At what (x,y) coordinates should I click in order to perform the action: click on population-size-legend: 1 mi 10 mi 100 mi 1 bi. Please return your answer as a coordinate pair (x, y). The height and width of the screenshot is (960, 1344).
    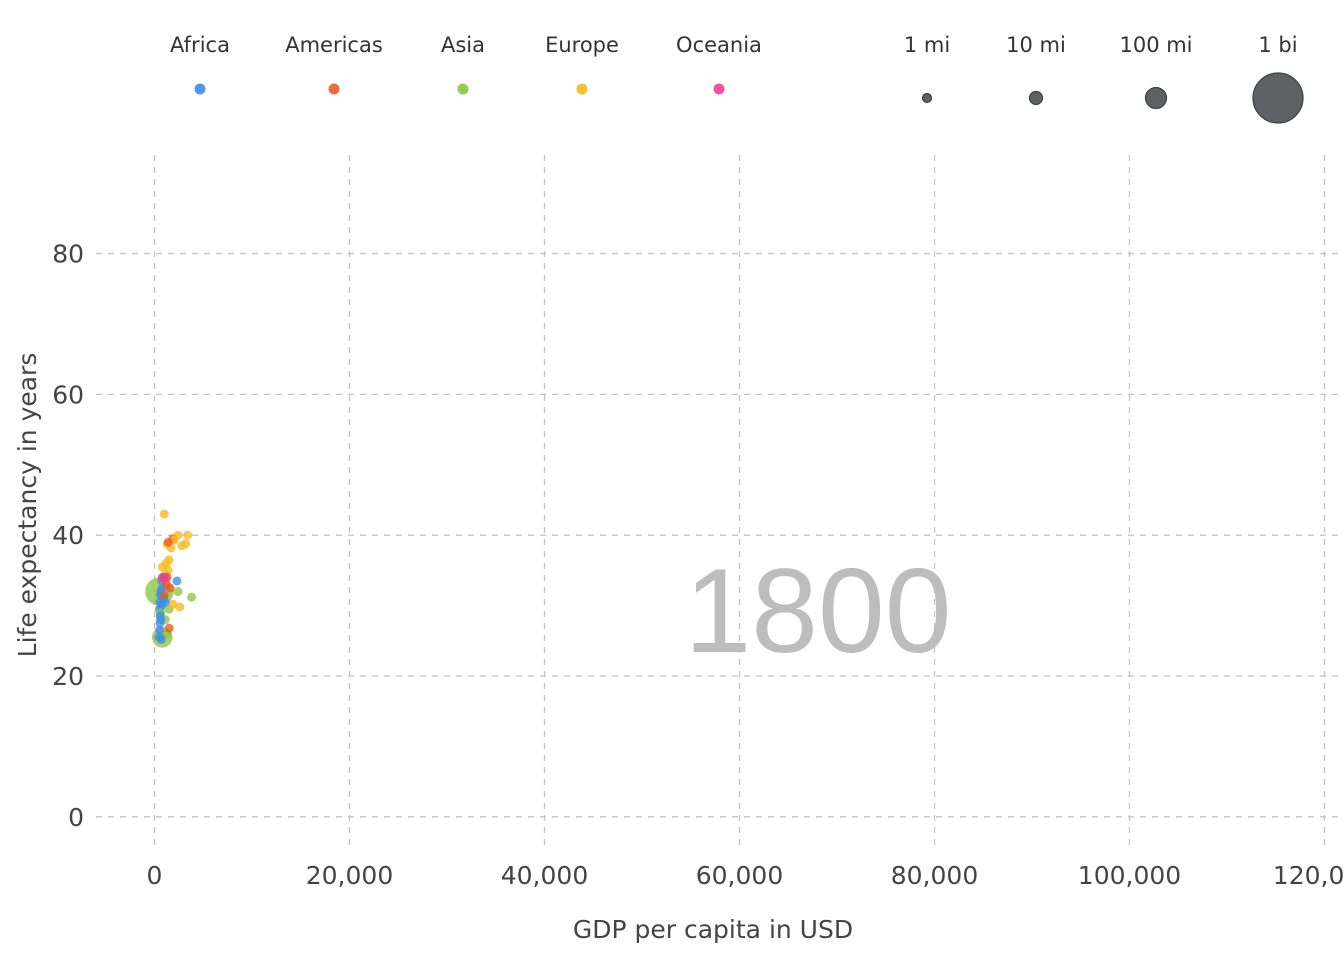
    Looking at the image, I should click on (1104, 78).